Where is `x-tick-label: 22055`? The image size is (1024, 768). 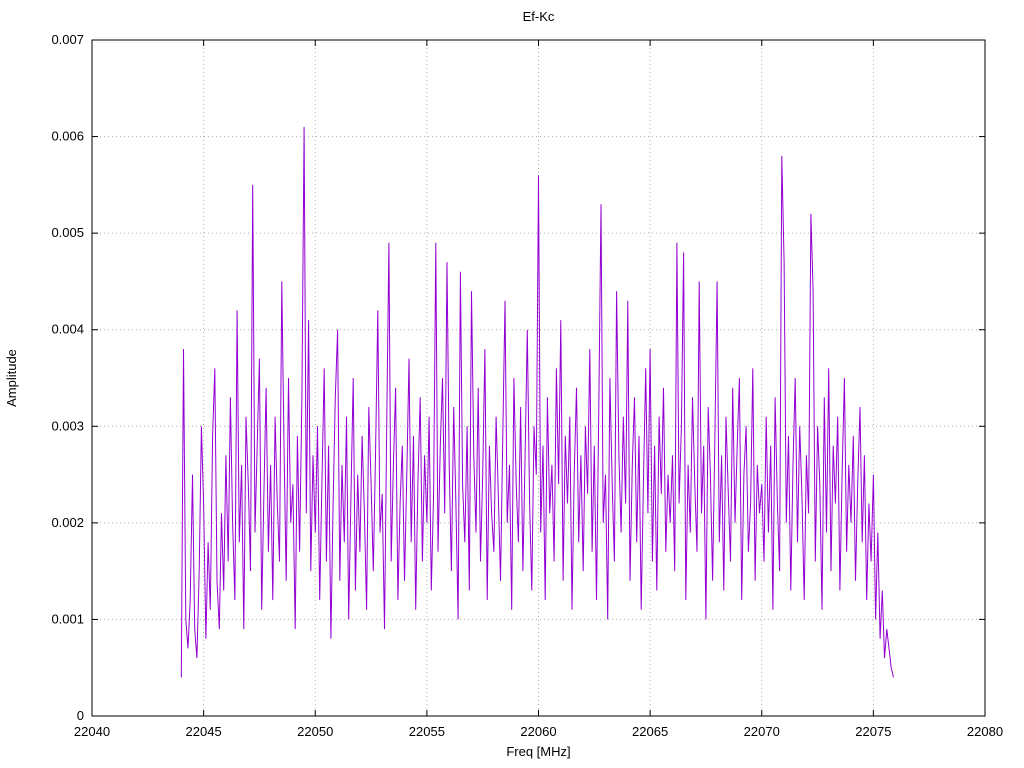 x-tick-label: 22055 is located at coordinates (427, 731).